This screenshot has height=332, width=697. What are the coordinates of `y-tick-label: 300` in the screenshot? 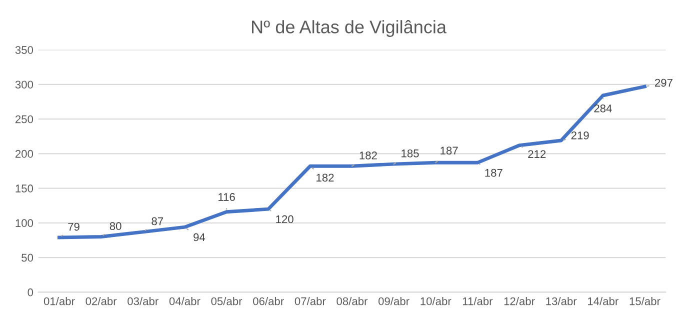 It's located at (24, 84).